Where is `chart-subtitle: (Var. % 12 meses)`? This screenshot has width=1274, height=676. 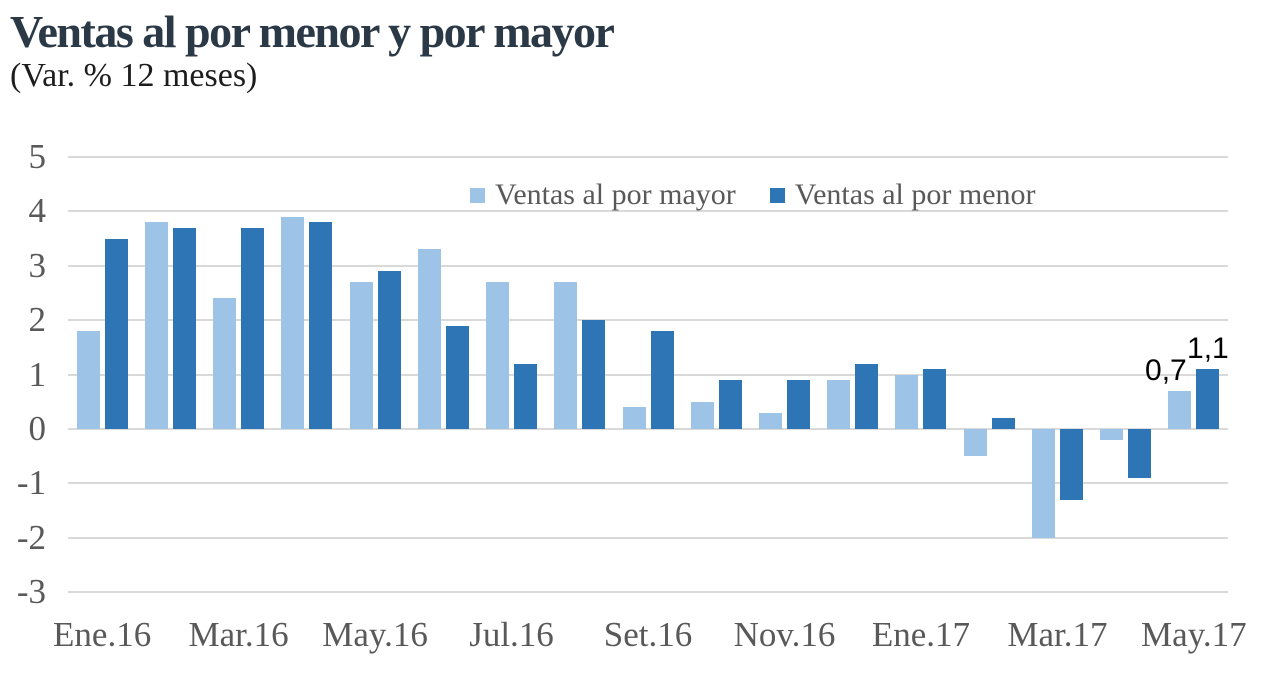
chart-subtitle: (Var. % 12 meses) is located at coordinates (134, 75).